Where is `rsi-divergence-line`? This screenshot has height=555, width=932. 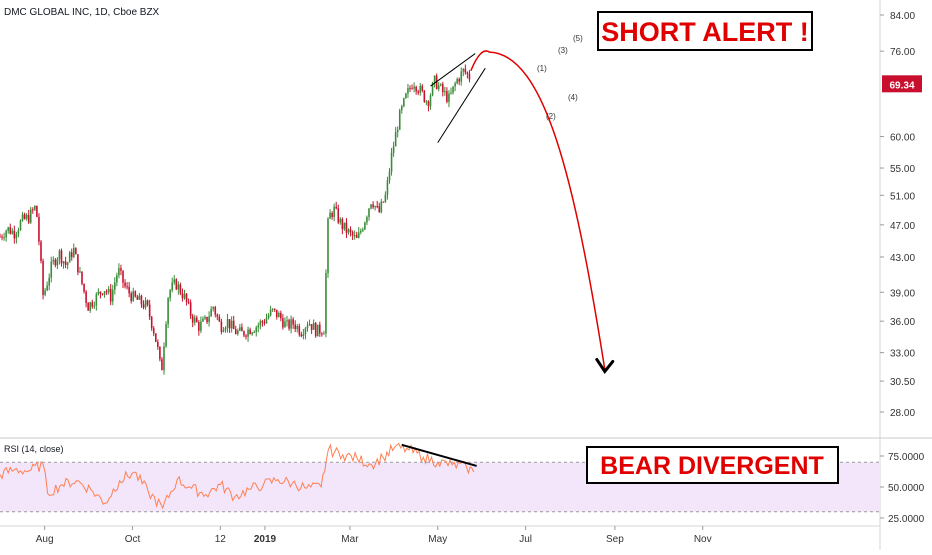
rsi-divergence-line is located at coordinates (439, 455).